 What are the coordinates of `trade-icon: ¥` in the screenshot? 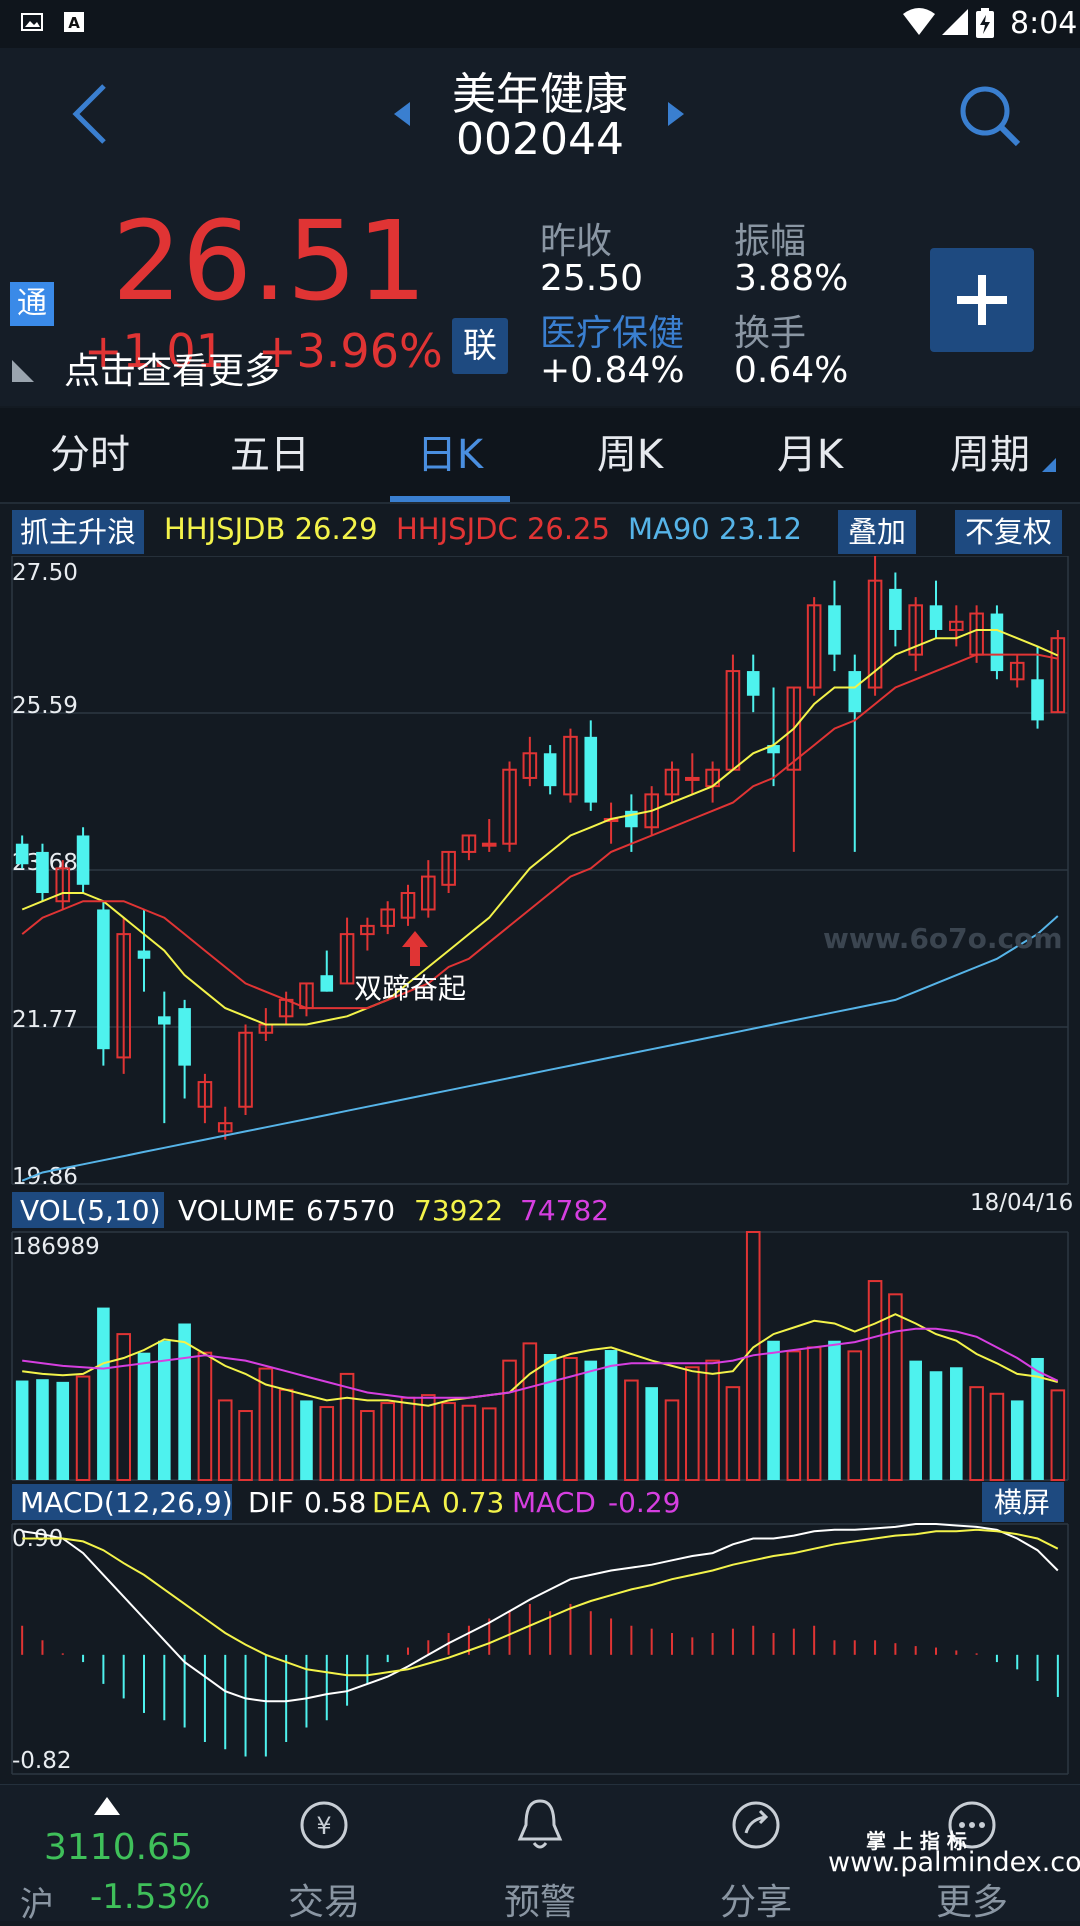 It's located at (324, 1825).